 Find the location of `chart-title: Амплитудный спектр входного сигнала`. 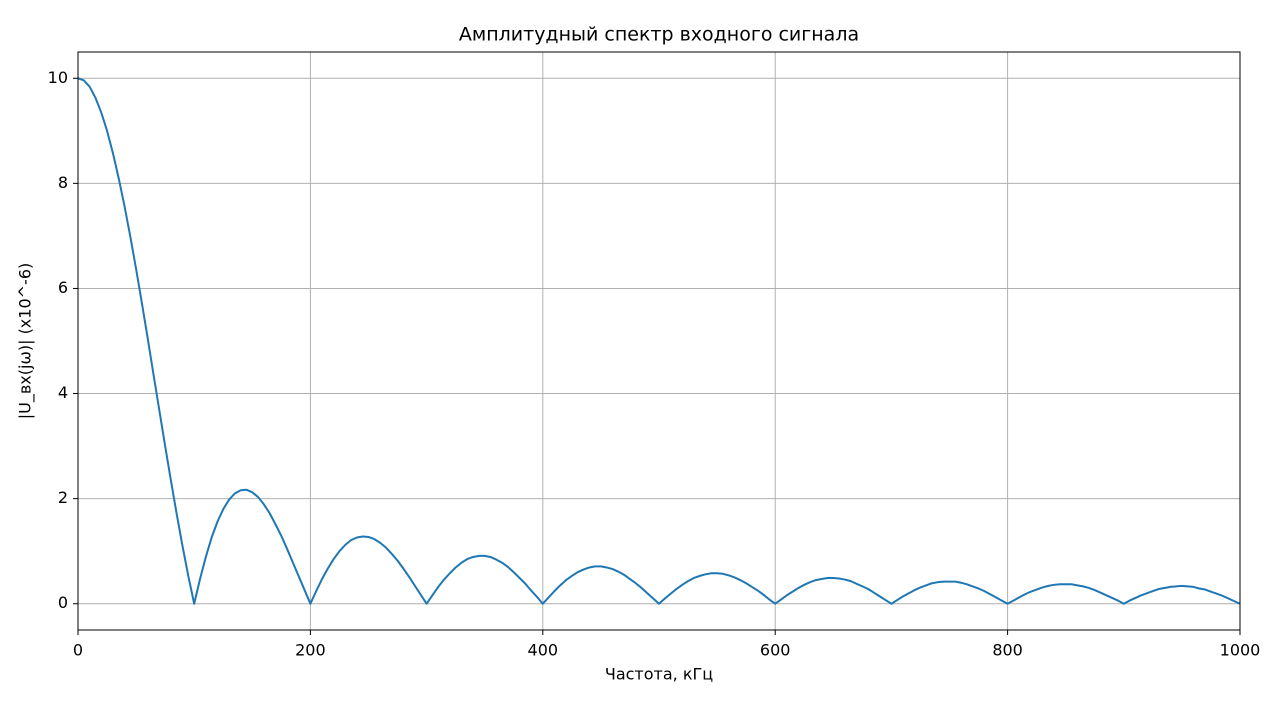

chart-title: Амплитудный спектр входного сигнала is located at coordinates (659, 35).